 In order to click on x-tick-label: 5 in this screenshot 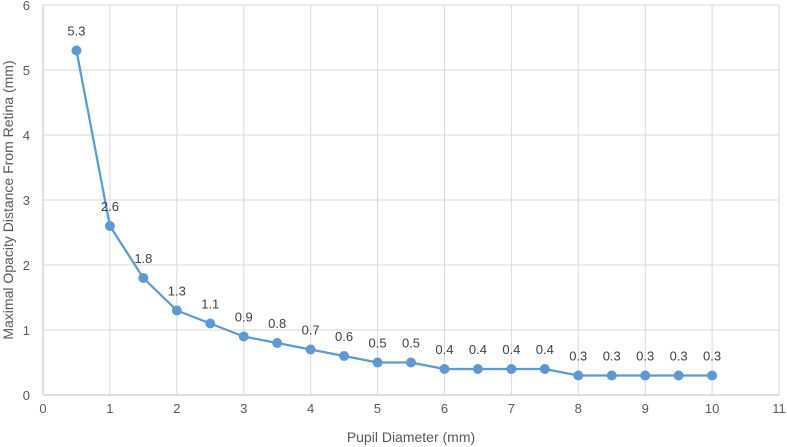, I will do `click(377, 408)`.